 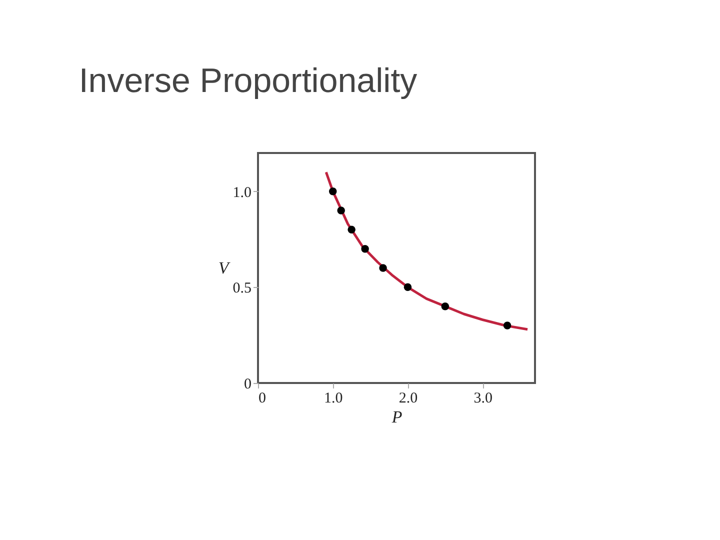 What do you see at coordinates (242, 192) in the screenshot?
I see `y-tick-label: 1.0` at bounding box center [242, 192].